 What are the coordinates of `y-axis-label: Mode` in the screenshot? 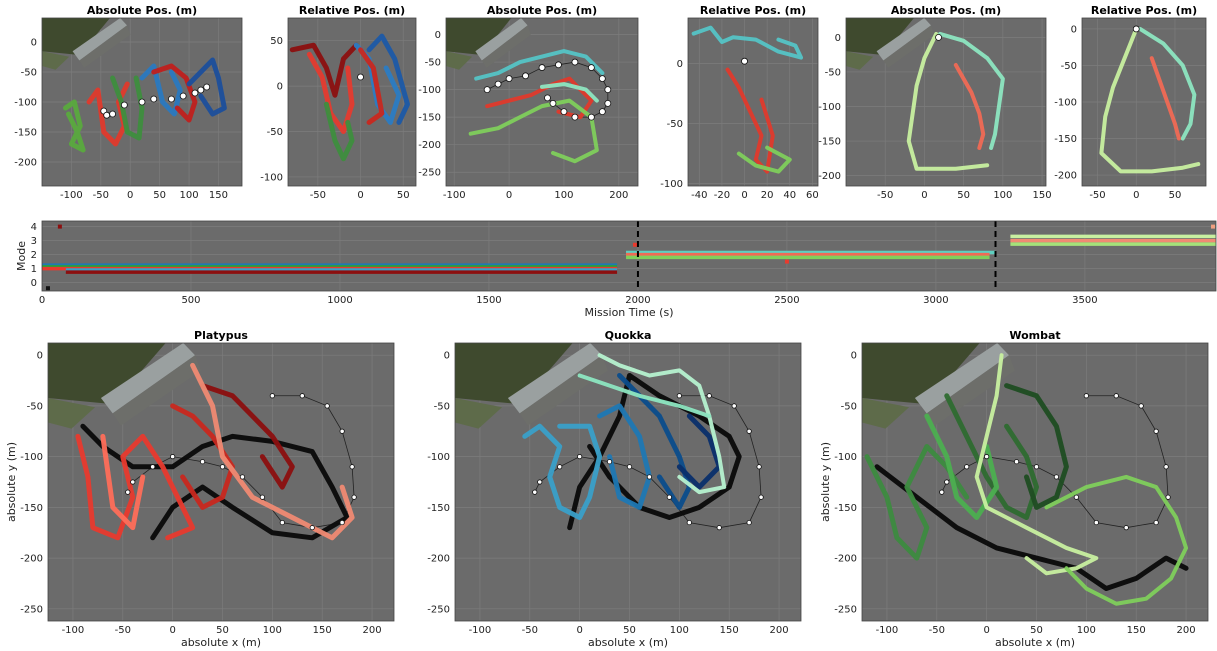 It's located at (21, 256).